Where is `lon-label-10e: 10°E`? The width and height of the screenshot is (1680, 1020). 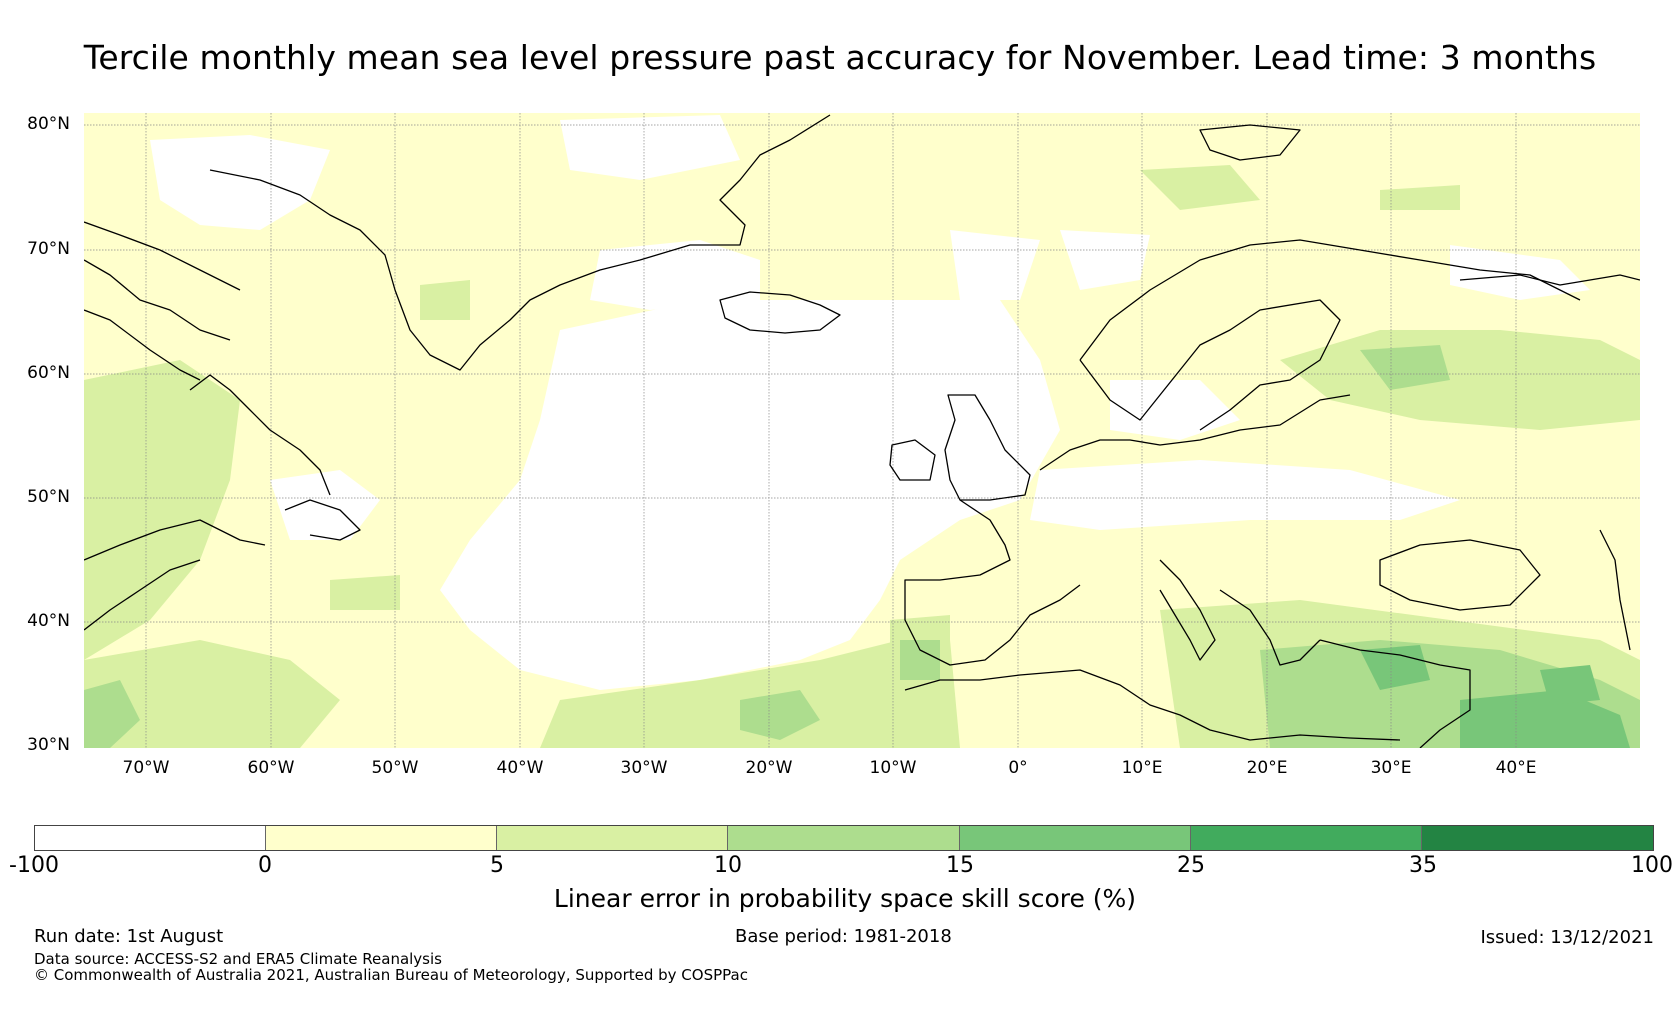
lon-label-10e: 10°E is located at coordinates (1142, 768).